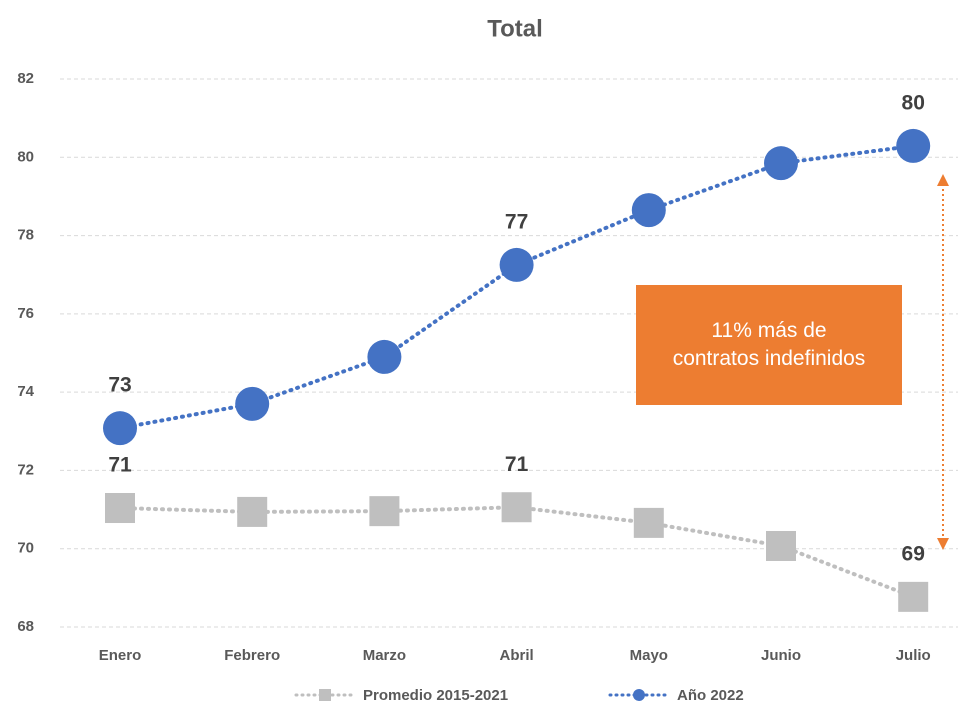 Image resolution: width=975 pixels, height=710 pixels. Describe the element at coordinates (435, 695) in the screenshot. I see `legend-label: Promedio 2015-2021` at that location.